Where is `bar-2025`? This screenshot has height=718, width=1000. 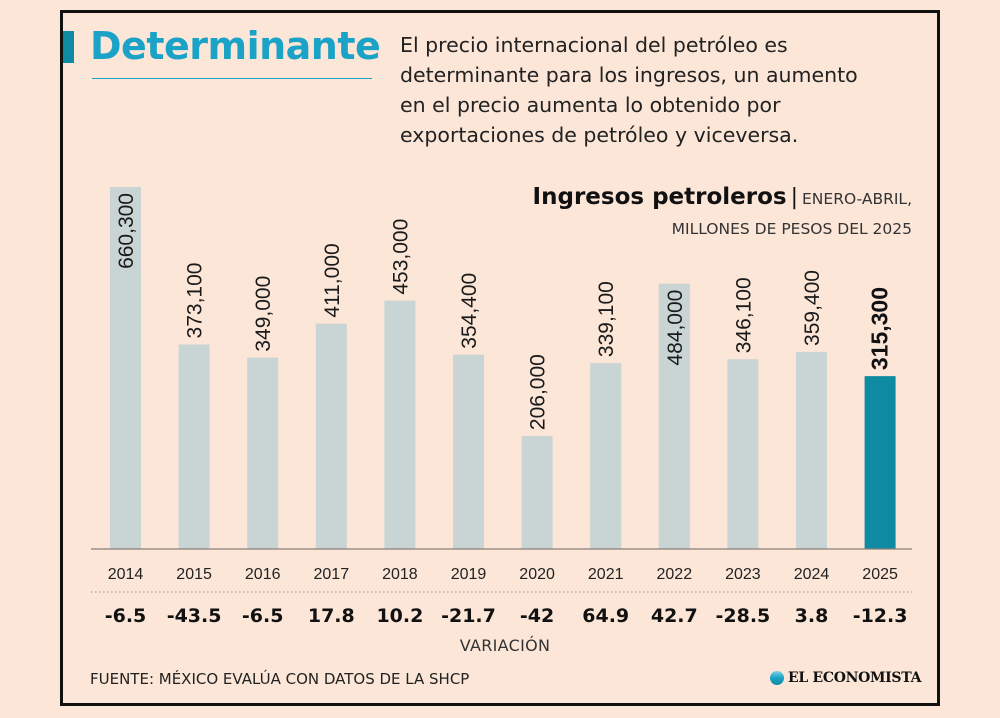 bar-2025 is located at coordinates (880, 462).